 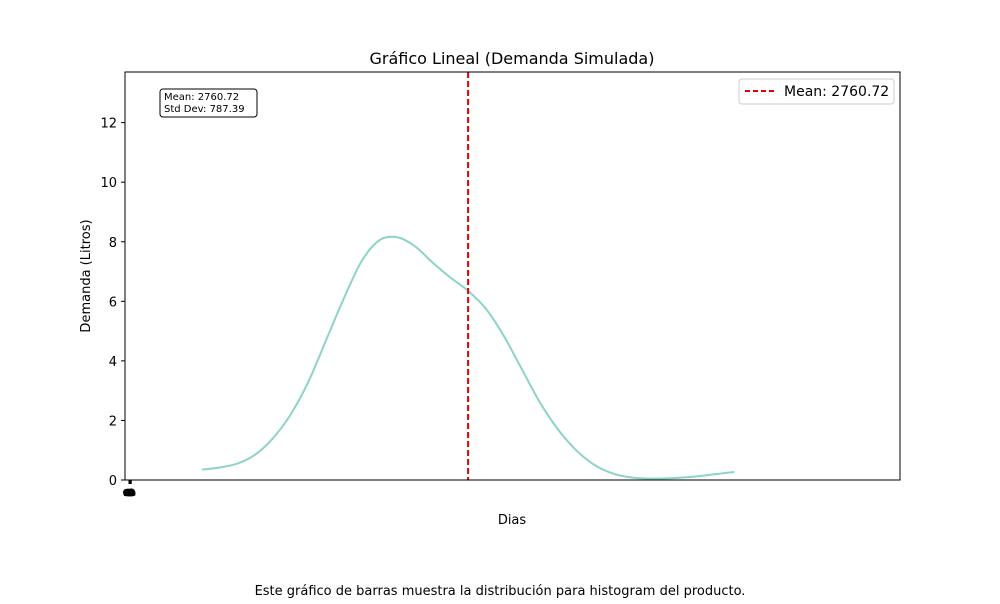 What do you see at coordinates (113, 421) in the screenshot?
I see `y-tick-label: 2` at bounding box center [113, 421].